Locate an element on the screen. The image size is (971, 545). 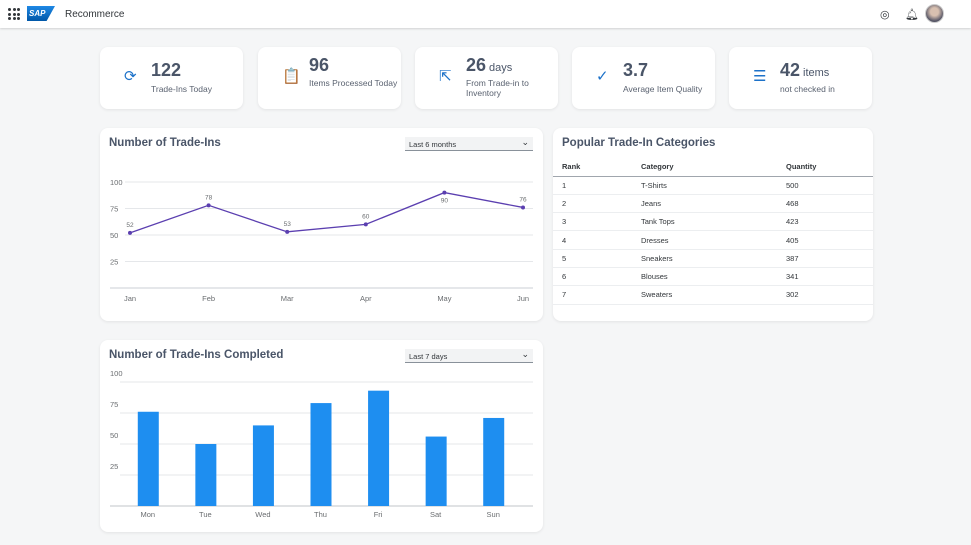
select-value: Last 7 days is located at coordinates (428, 356).